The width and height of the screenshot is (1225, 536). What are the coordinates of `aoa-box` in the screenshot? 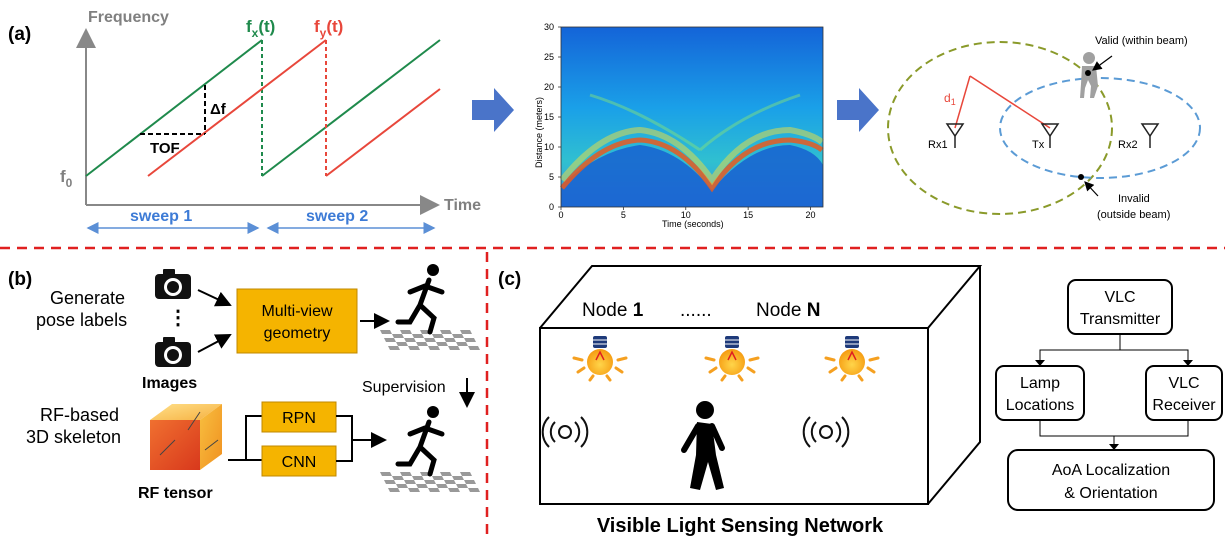 It's located at (1111, 480).